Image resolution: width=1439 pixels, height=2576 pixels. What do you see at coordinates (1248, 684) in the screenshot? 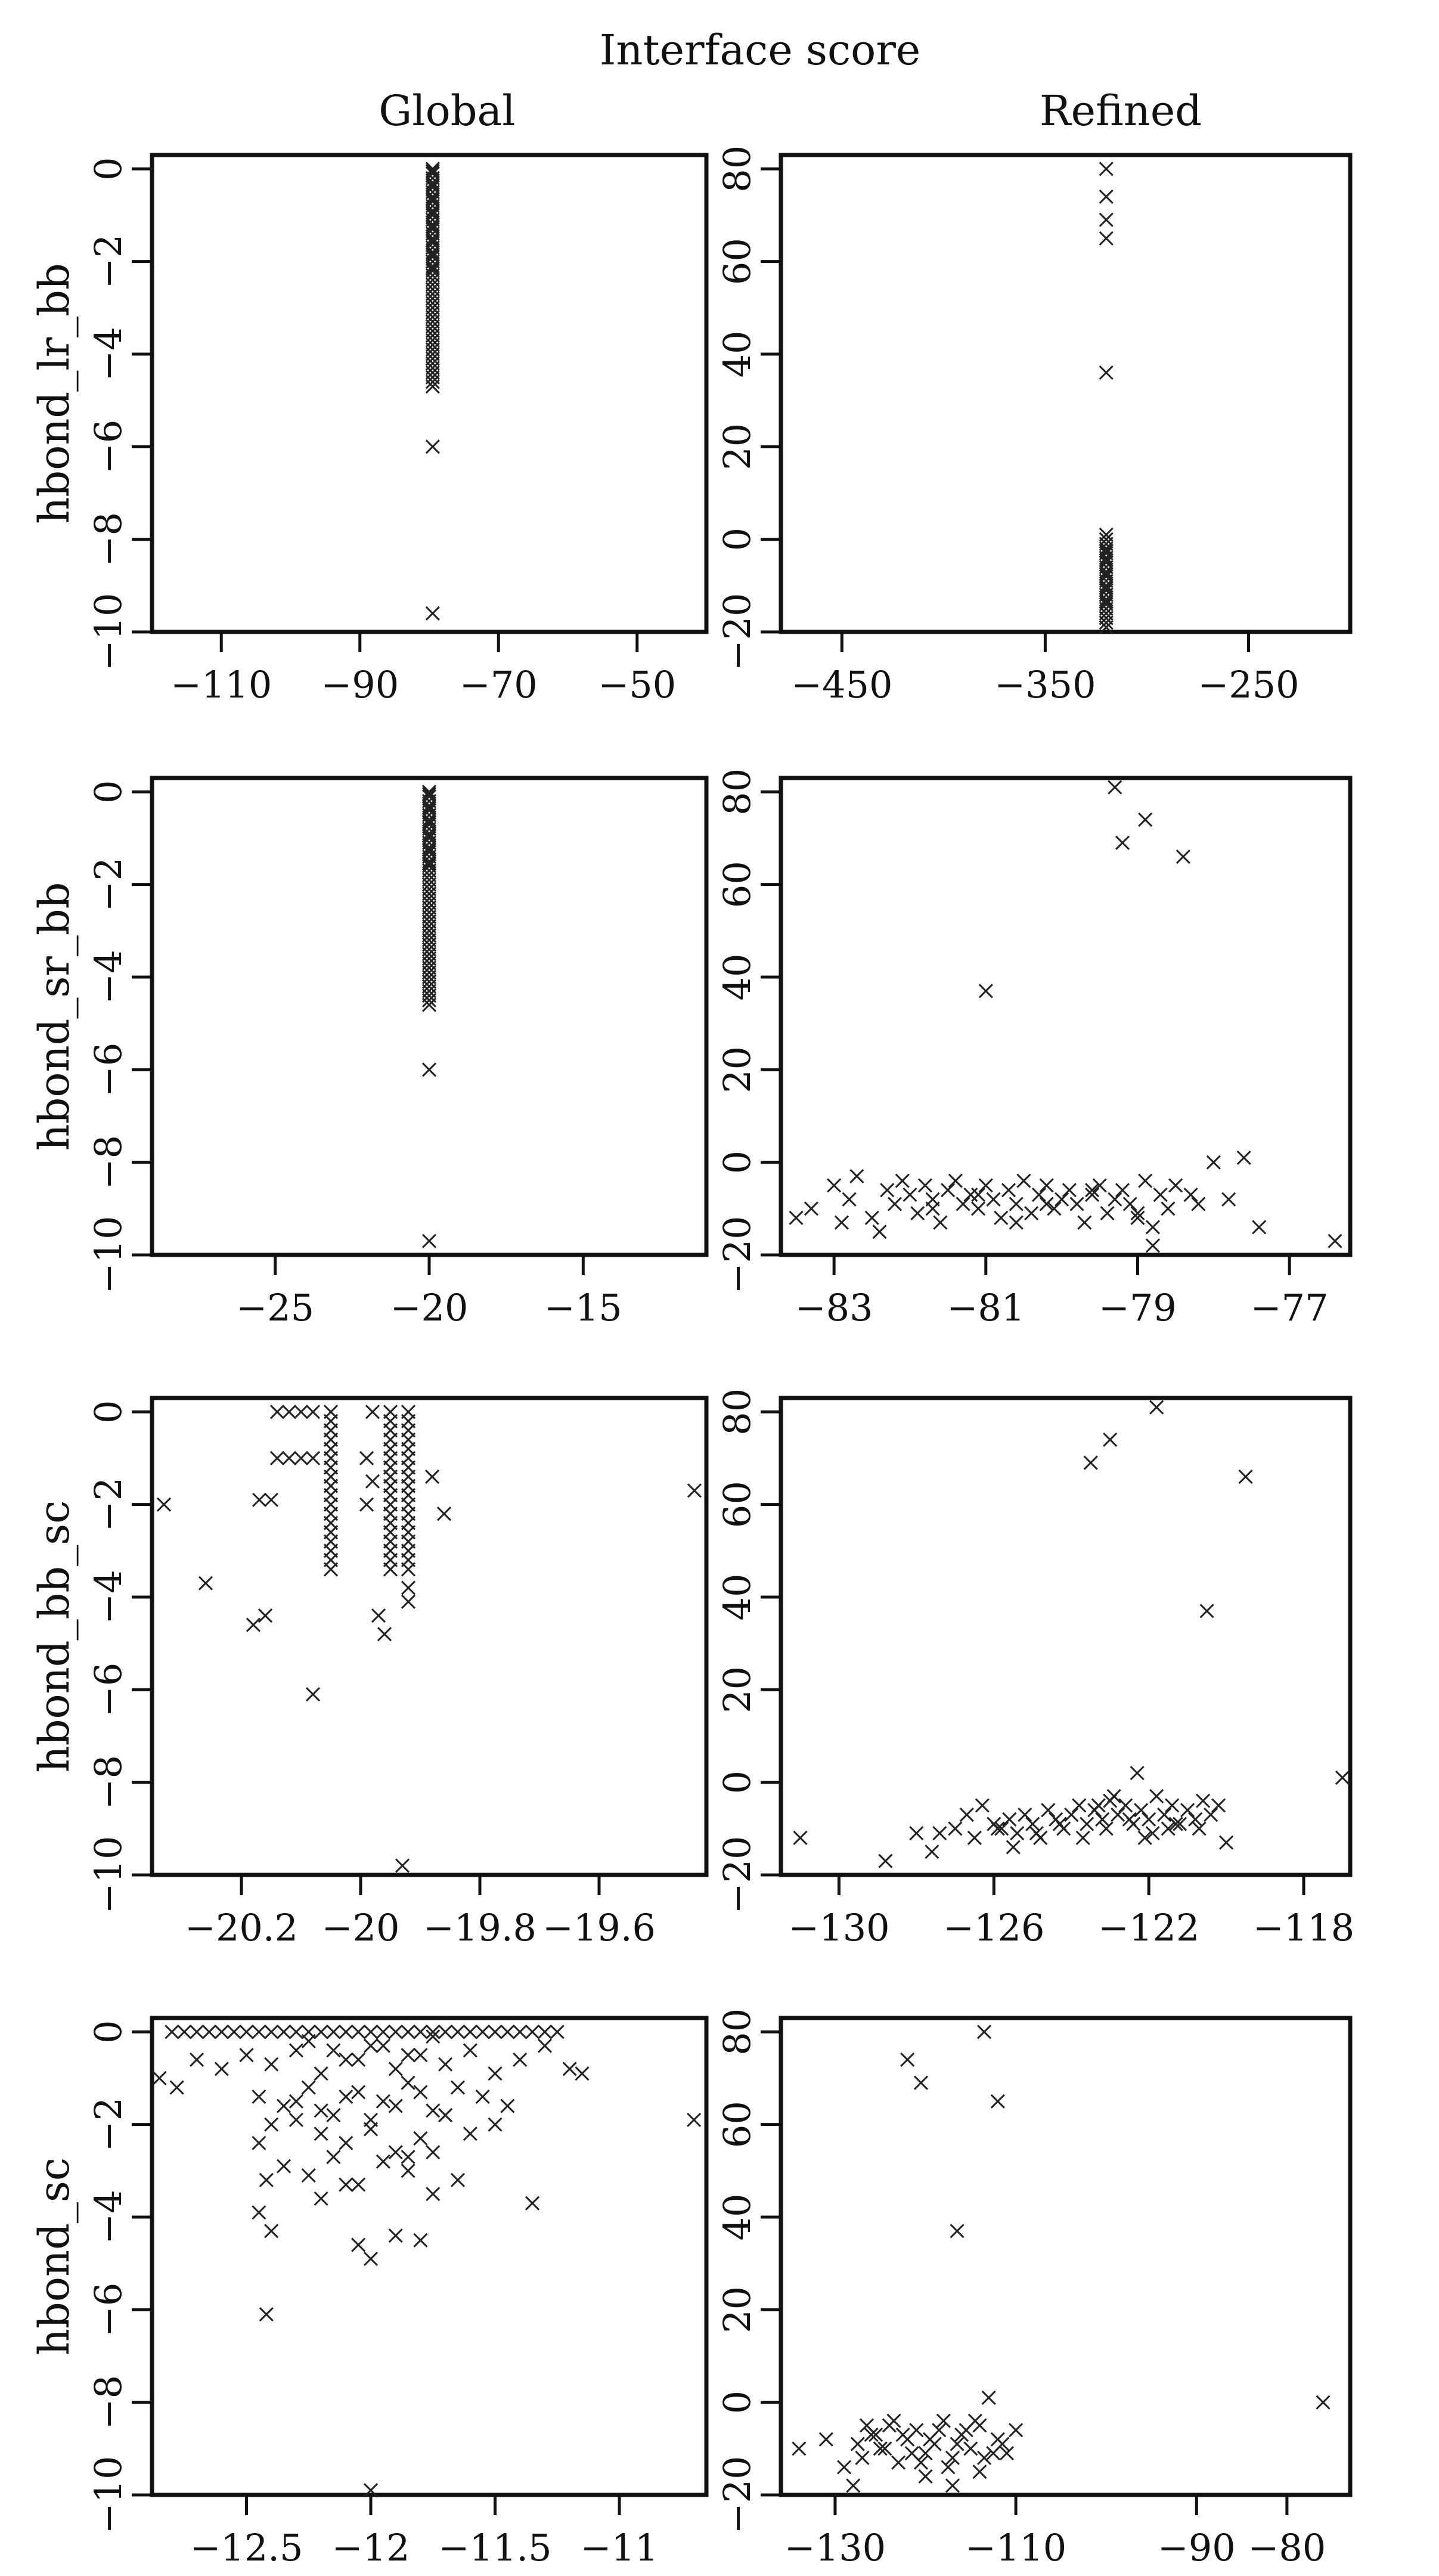
I see `x-tick-label: −250` at bounding box center [1248, 684].